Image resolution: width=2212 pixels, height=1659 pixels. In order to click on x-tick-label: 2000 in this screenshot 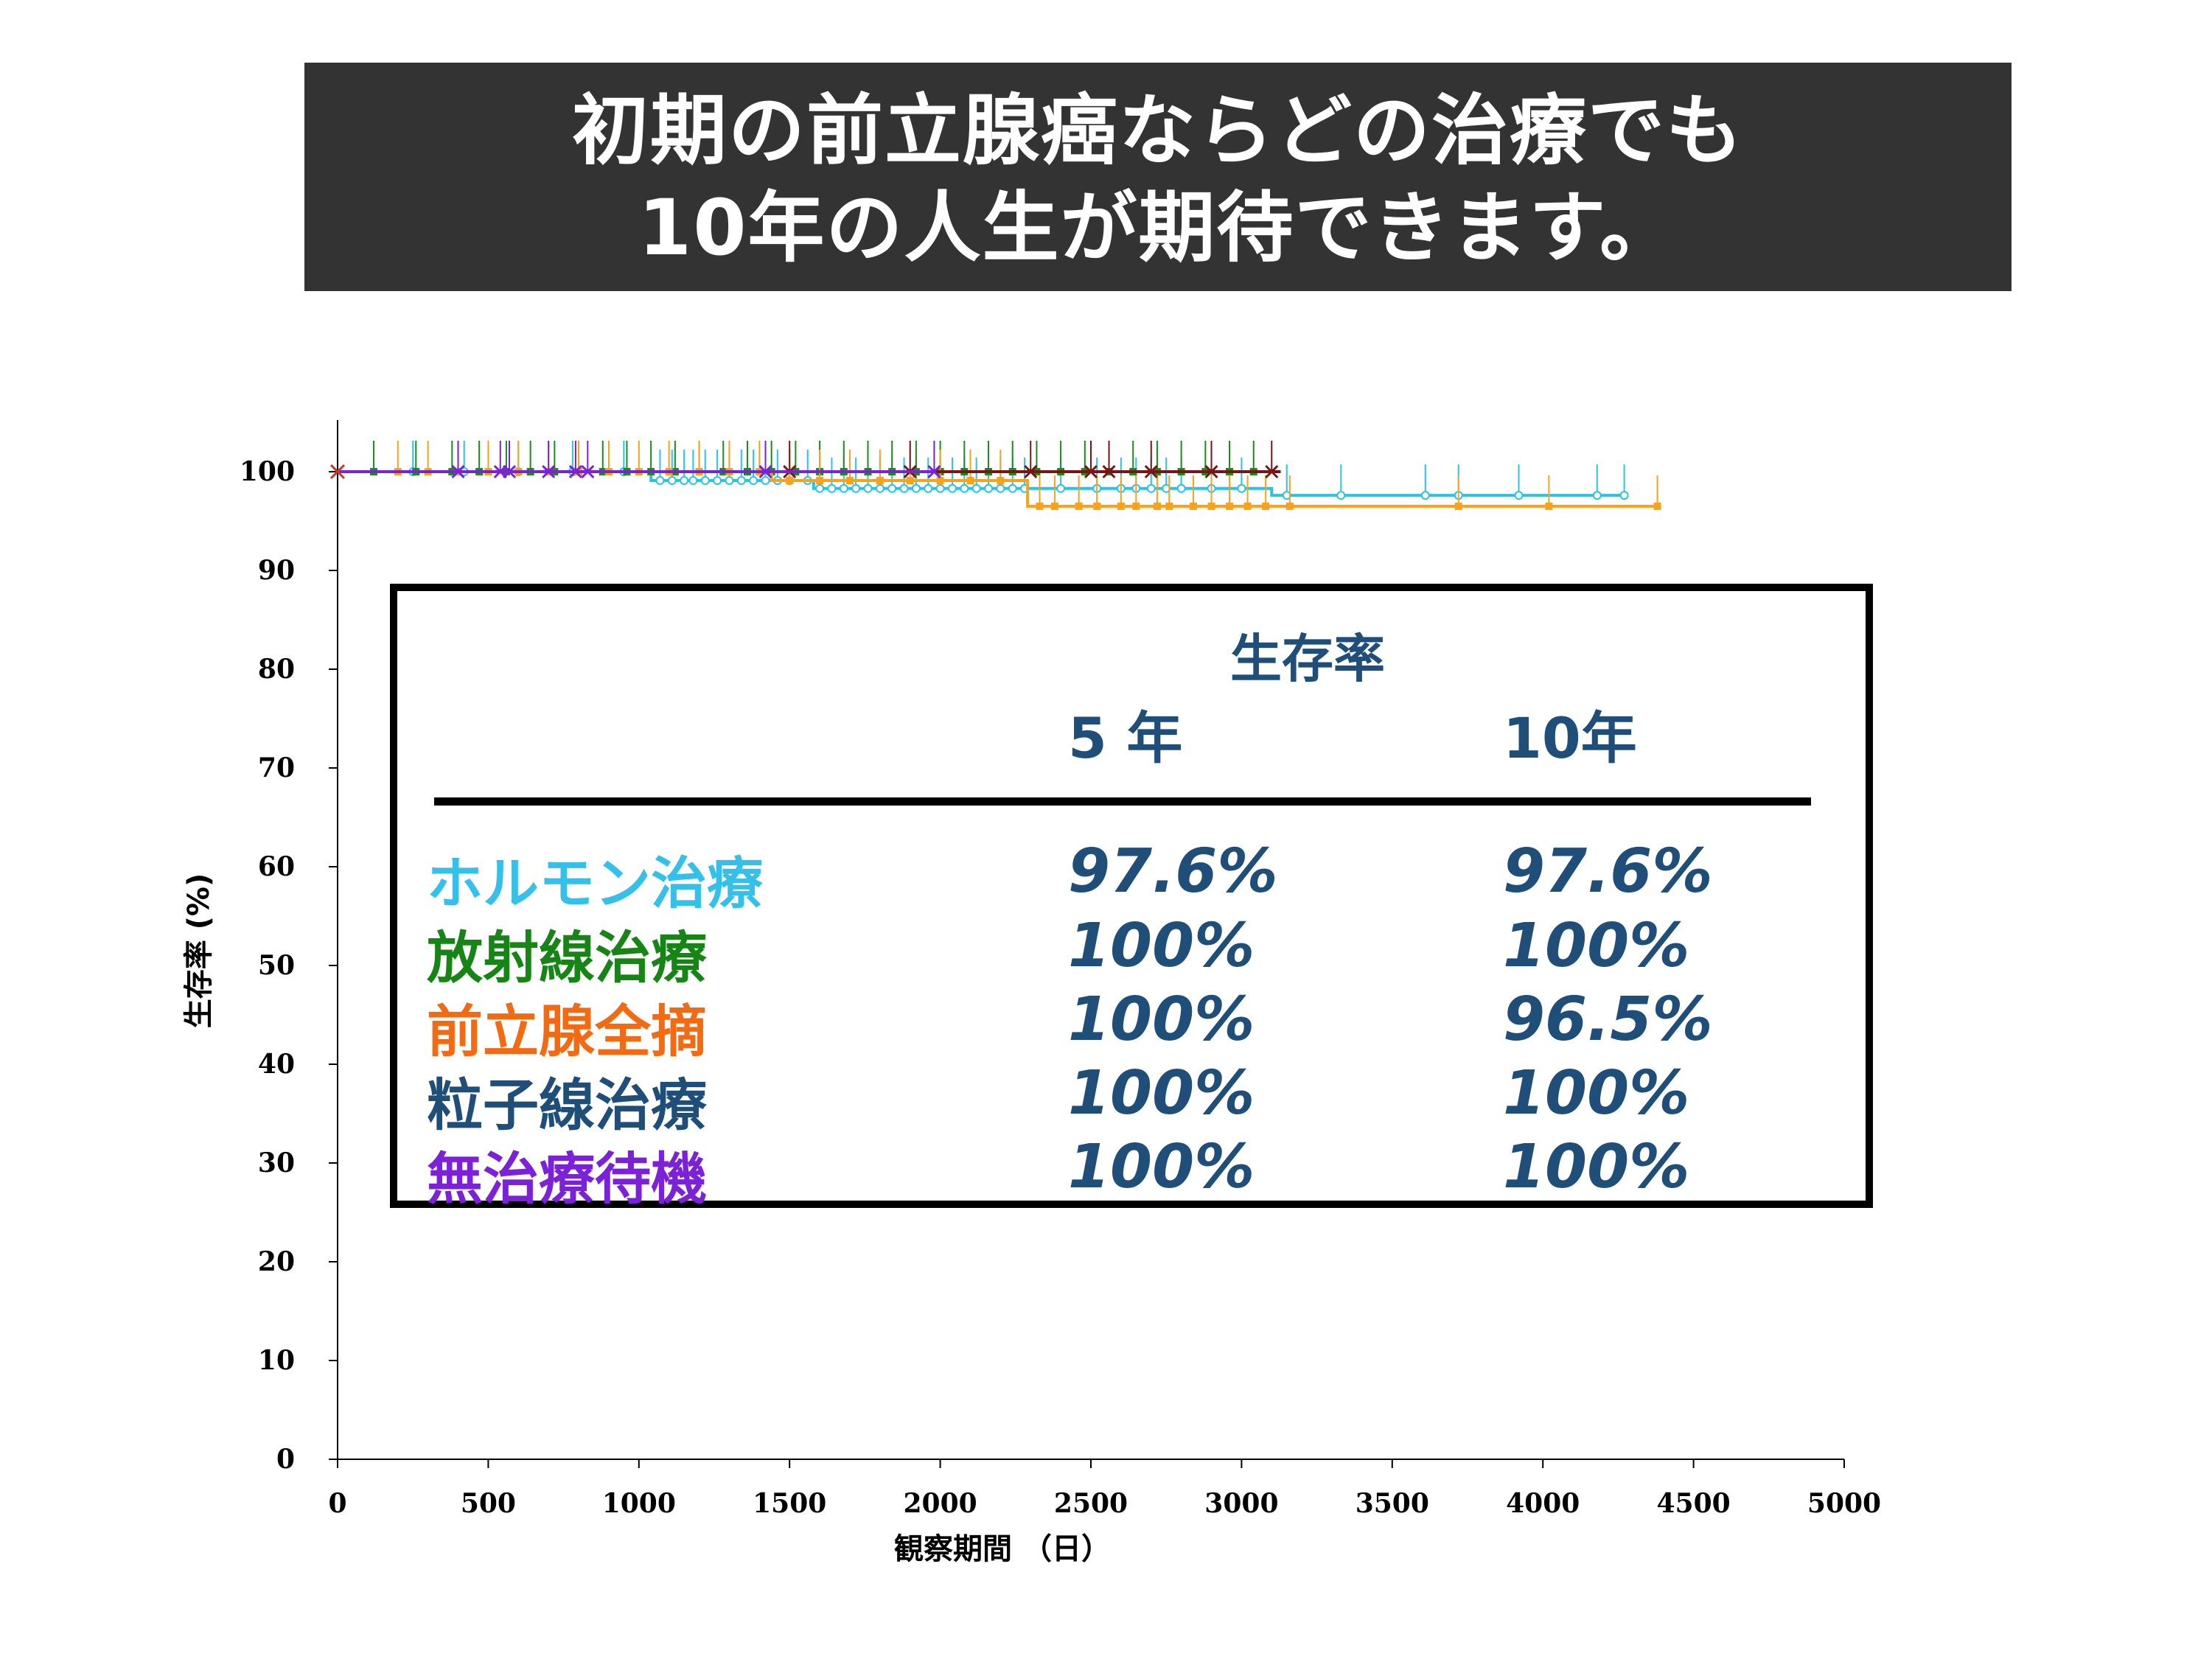, I will do `click(940, 1503)`.